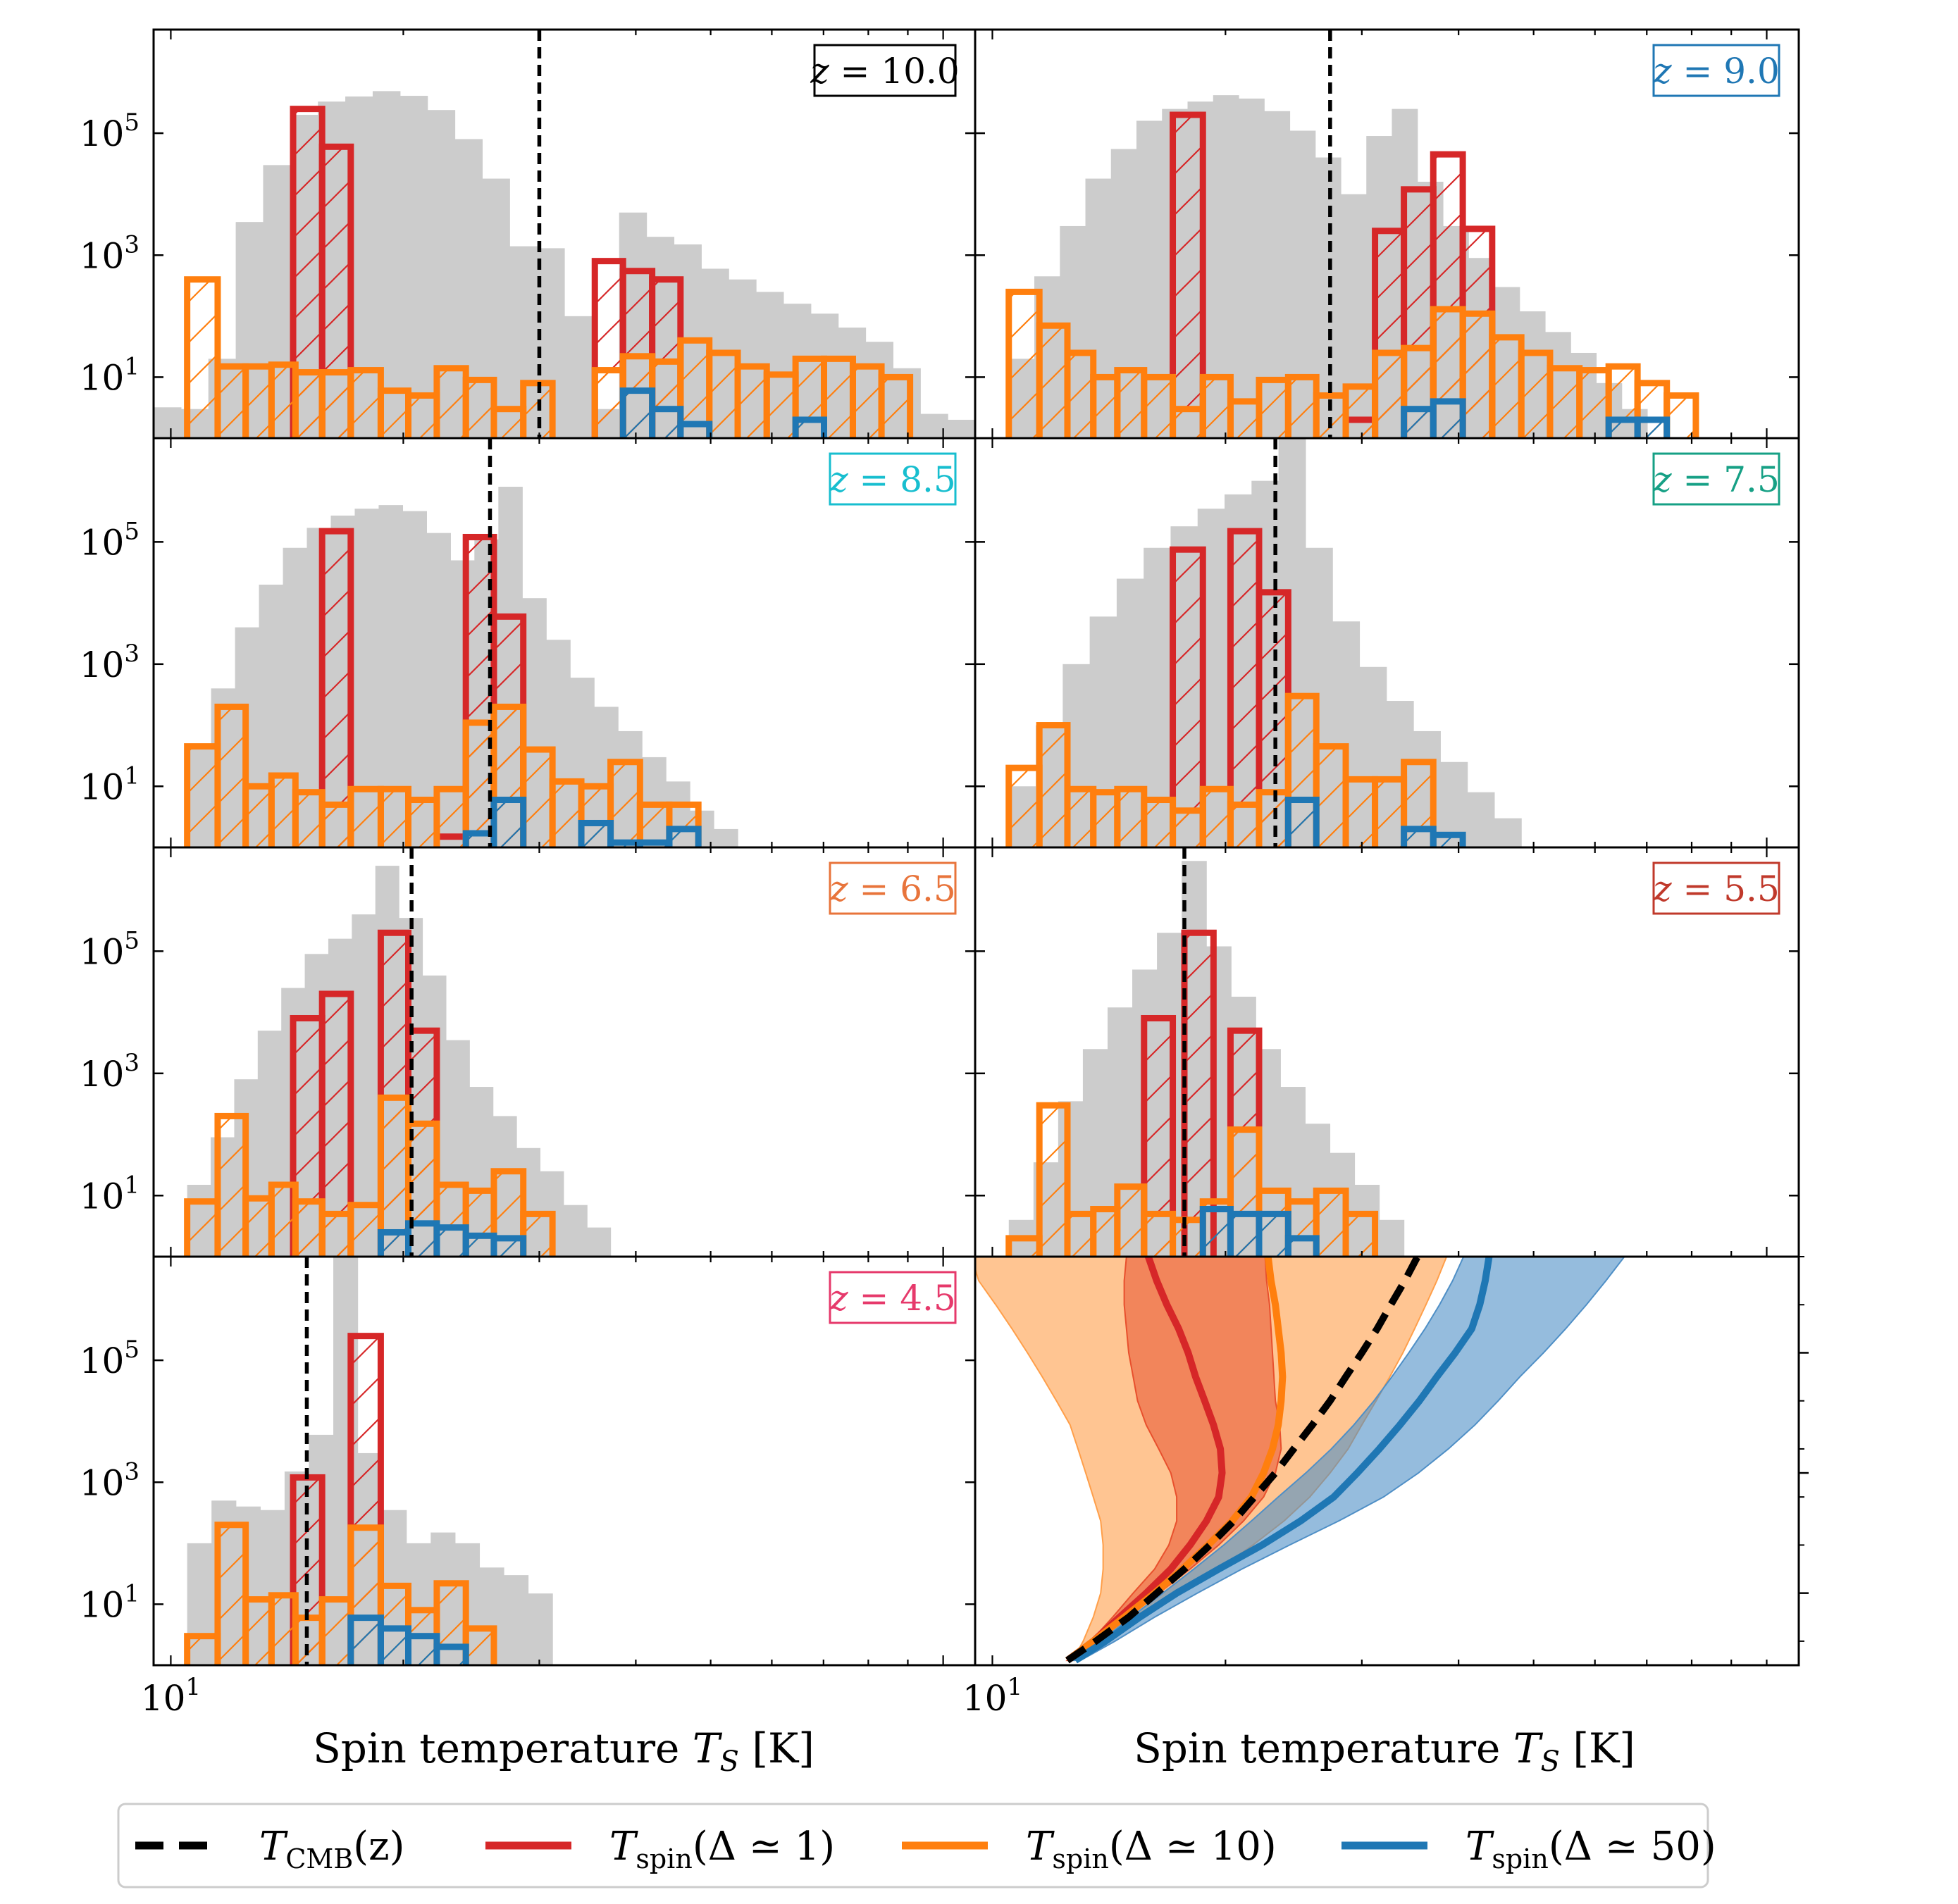 This screenshot has width=1958, height=1904. I want to click on x-tick-label: 101, so click(171, 1696).